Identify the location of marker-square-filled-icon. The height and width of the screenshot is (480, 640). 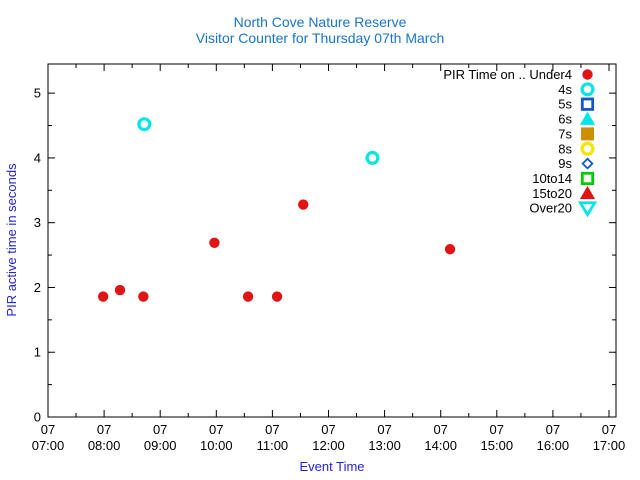
(587, 134).